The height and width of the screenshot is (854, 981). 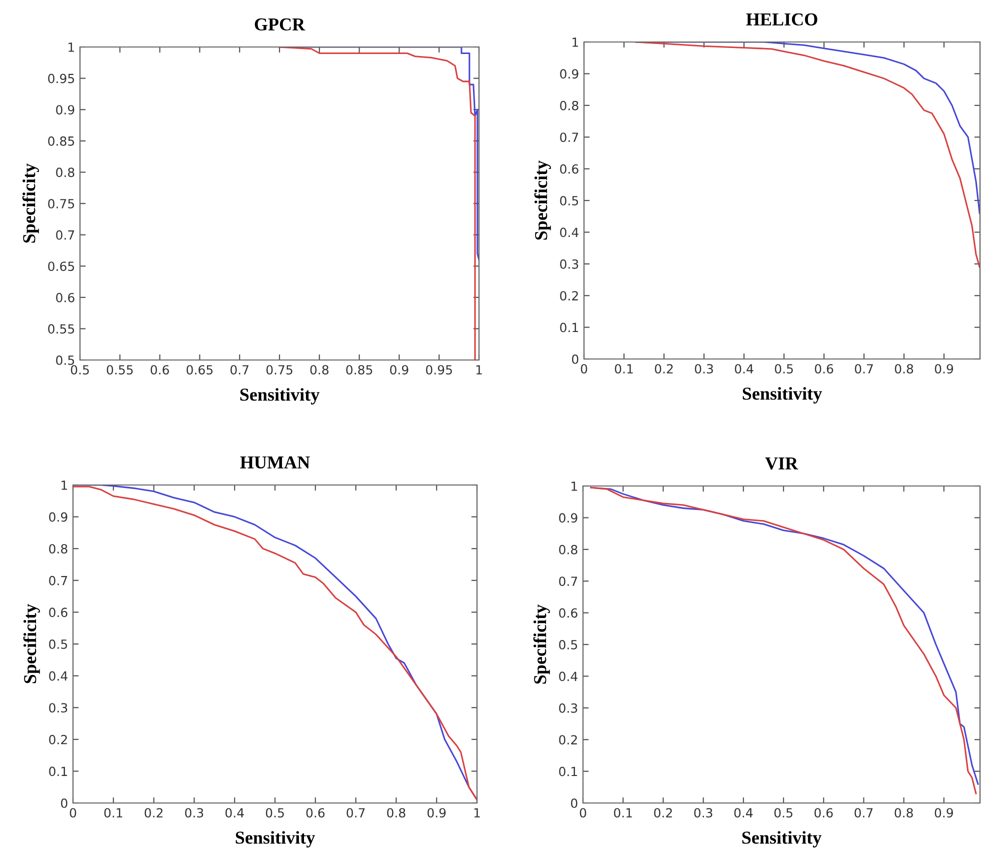 What do you see at coordinates (199, 370) in the screenshot?
I see `x-tick-label: 0.65` at bounding box center [199, 370].